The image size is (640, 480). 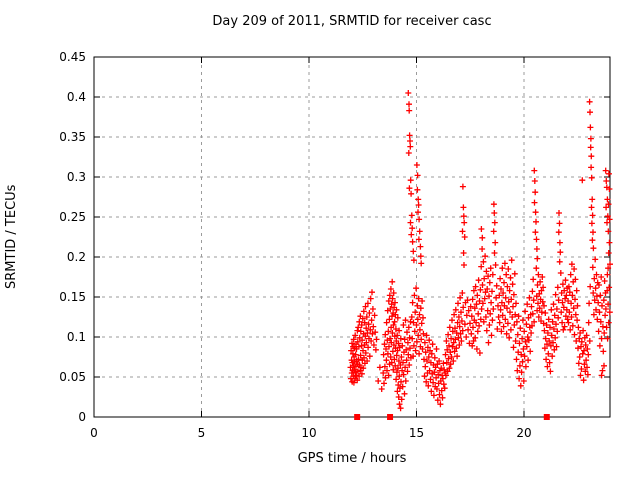 I want to click on x-axis-label: GPS time / hours, so click(x=352, y=458).